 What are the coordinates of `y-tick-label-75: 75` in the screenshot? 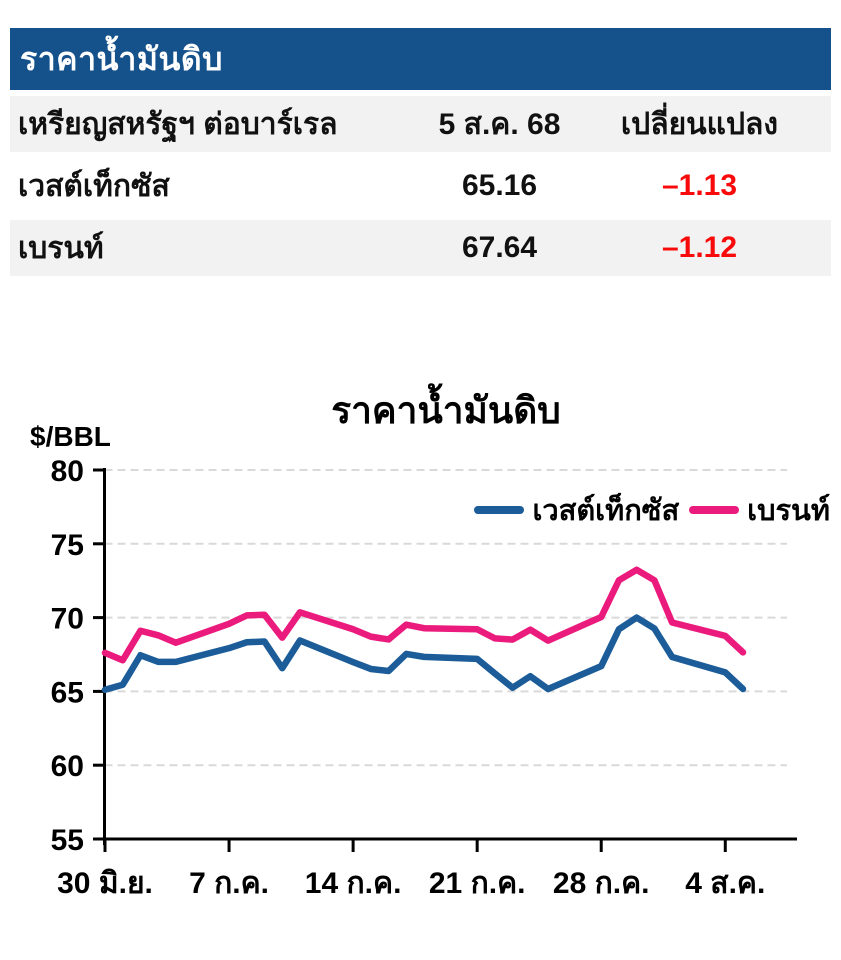 It's located at (67, 545).